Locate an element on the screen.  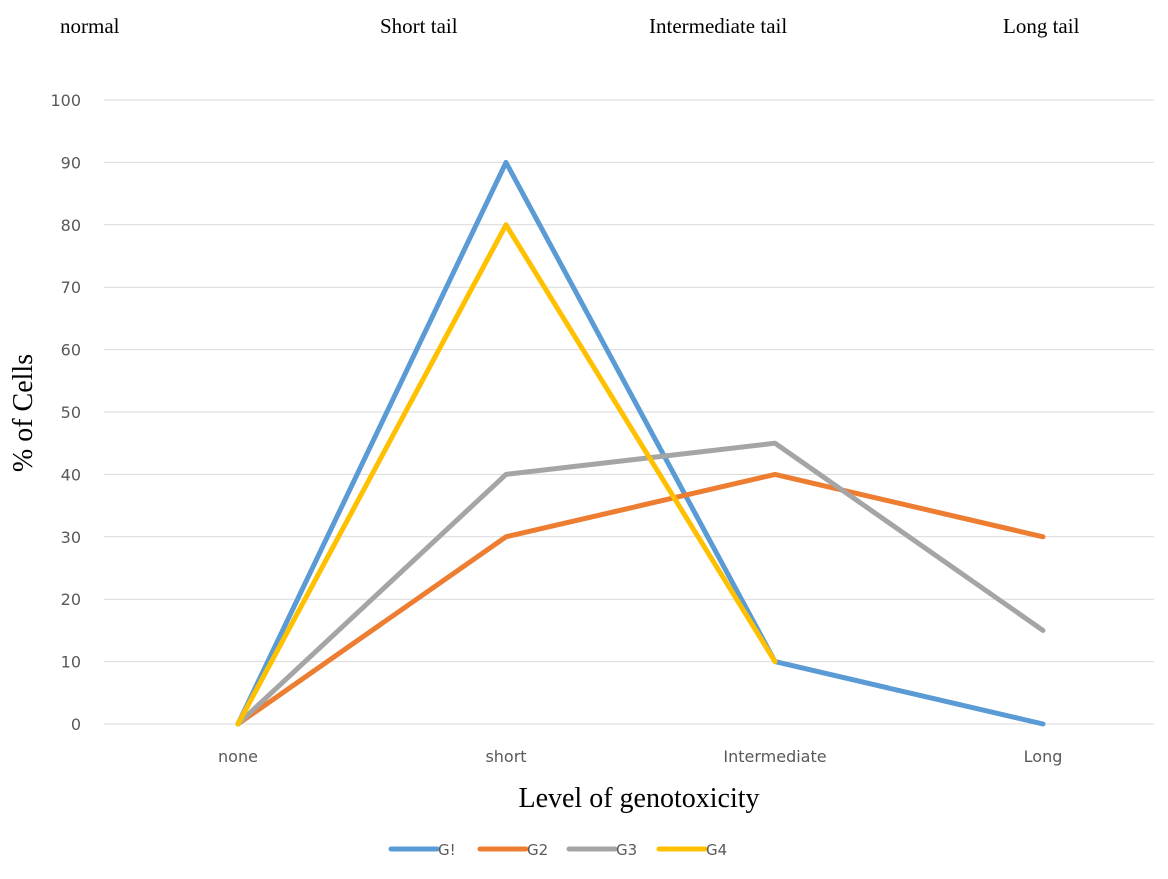
y-tick-label: 90 is located at coordinates (71, 162).